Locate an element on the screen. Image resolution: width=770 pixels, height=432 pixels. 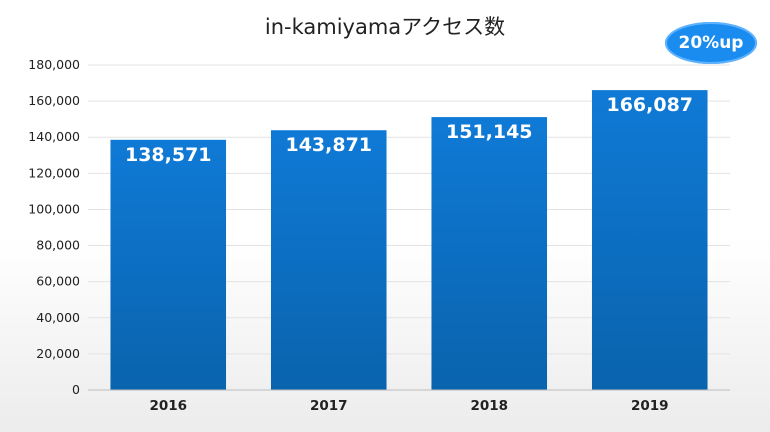
growth-badge: 20%up is located at coordinates (711, 43).